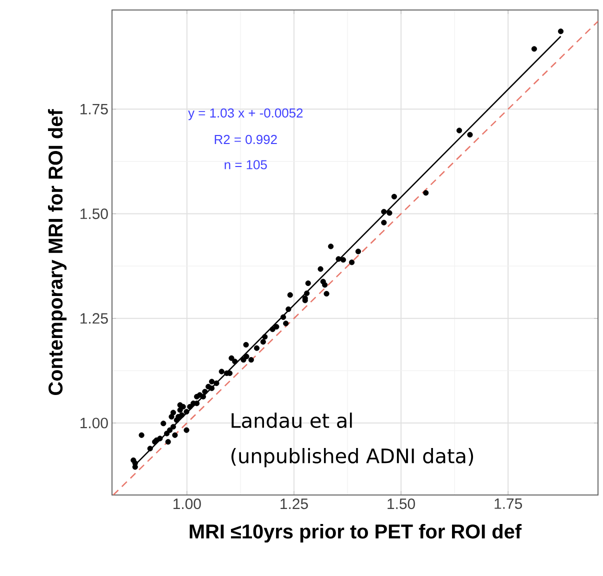 Image resolution: width=603 pixels, height=576 pixels. I want to click on y-tick-label: 1.25, so click(94, 318).